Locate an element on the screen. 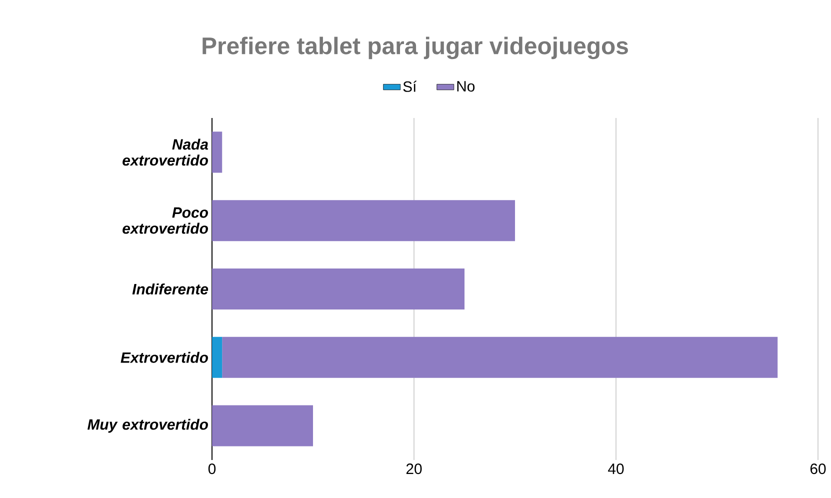  y-tick-label: Extrovertido is located at coordinates (164, 357).